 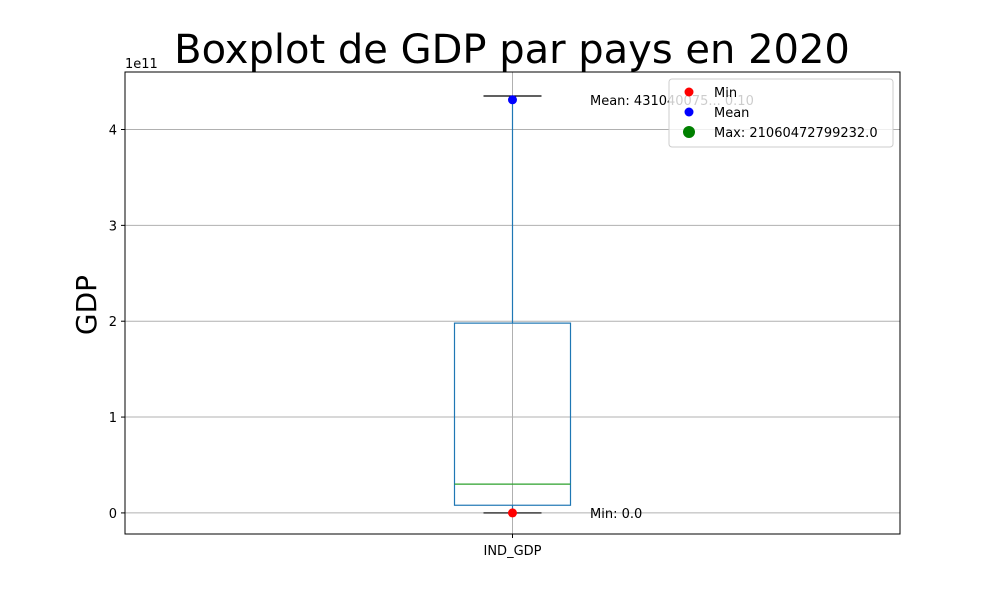 I want to click on chart-title: Boxplot de GDP par pays en 2020, so click(x=512, y=50).